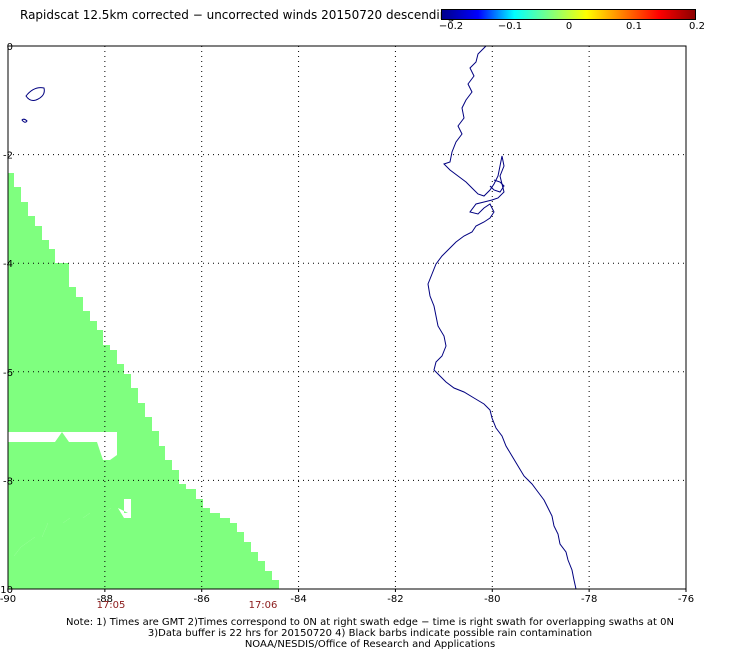 This screenshot has height=650, width=740. Describe the element at coordinates (634, 26) in the screenshot. I see `colorbar-label-pos: 0.1` at that location.